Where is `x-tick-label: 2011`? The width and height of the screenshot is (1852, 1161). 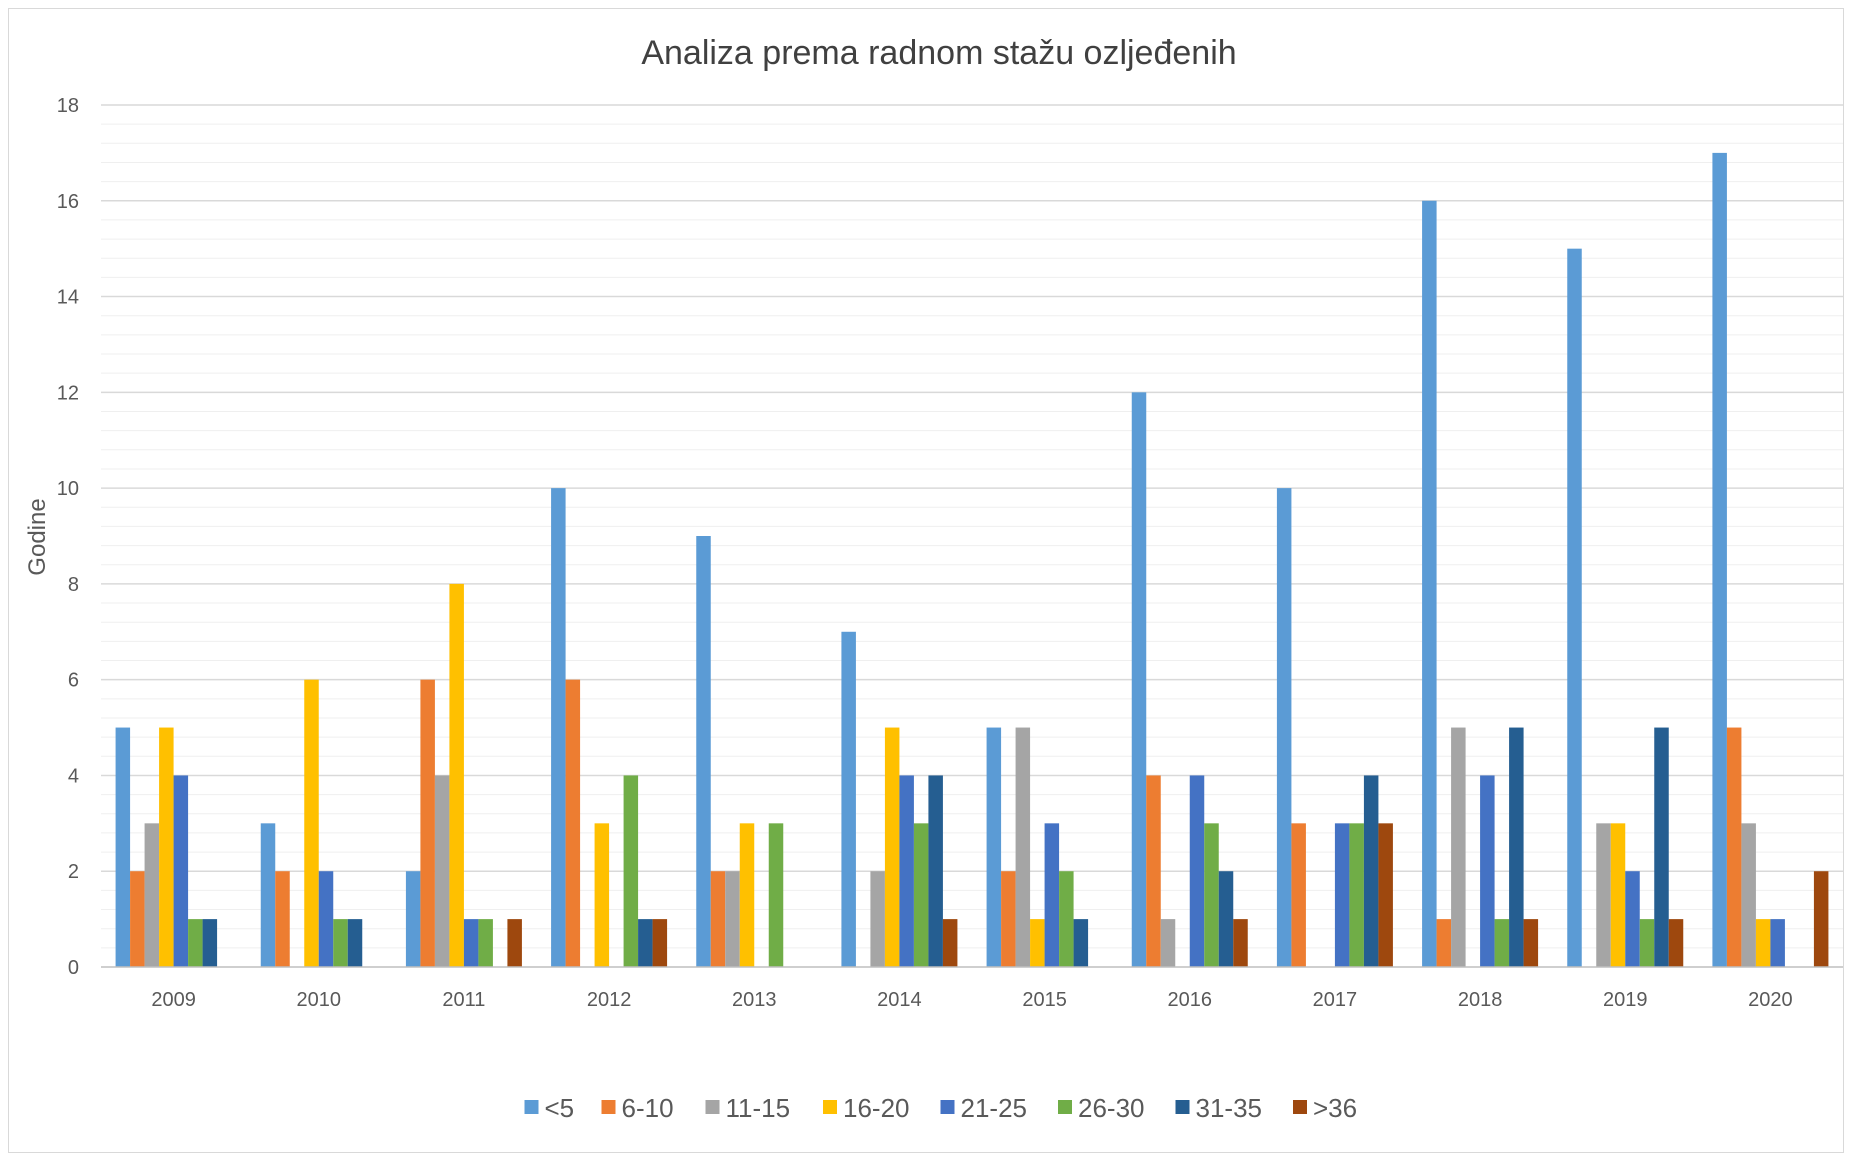 x-tick-label: 2011 is located at coordinates (463, 1000).